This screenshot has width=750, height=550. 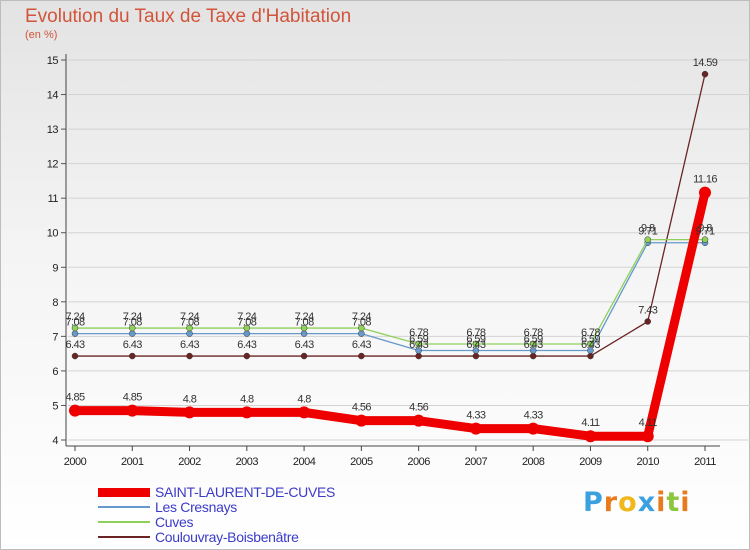 I want to click on legend-label-saint-laurent: SAINT-LAURENT-DE-CUVES, so click(x=245, y=492).